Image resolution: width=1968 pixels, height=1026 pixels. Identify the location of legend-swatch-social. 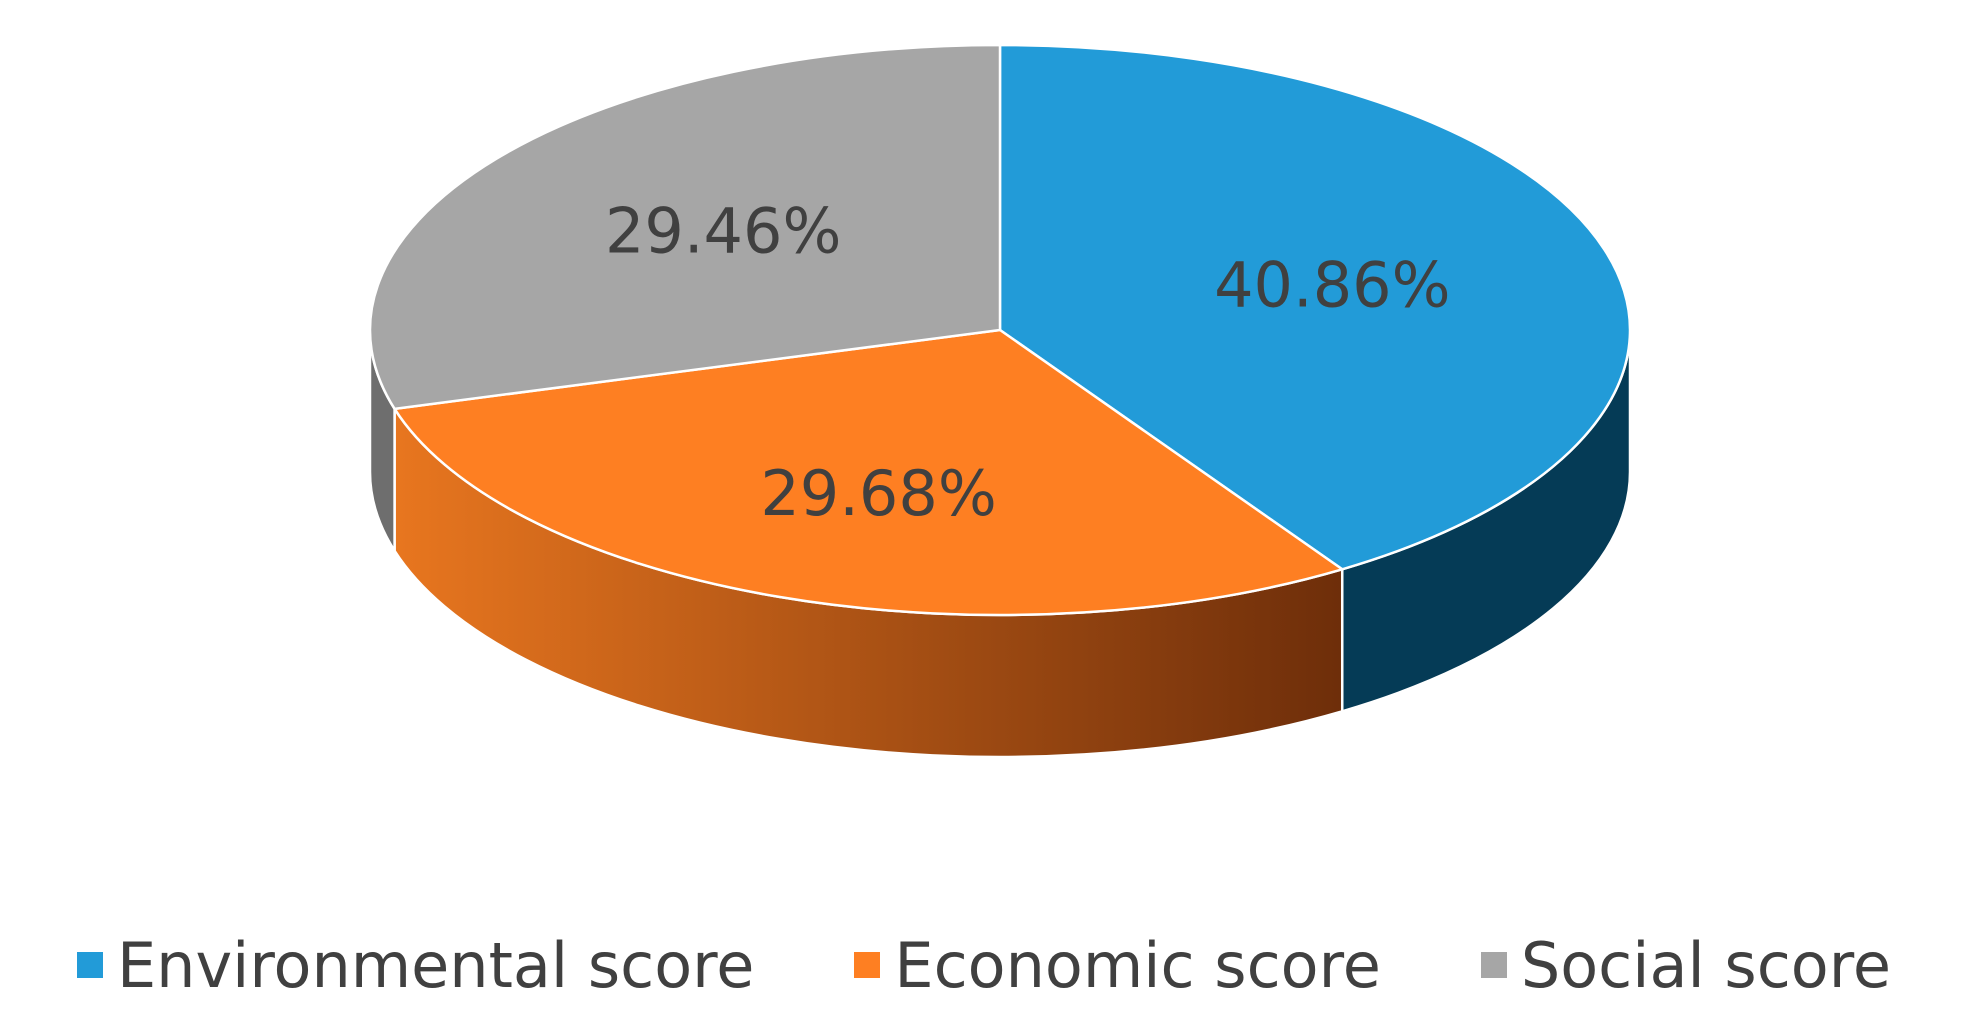
(1493, 965).